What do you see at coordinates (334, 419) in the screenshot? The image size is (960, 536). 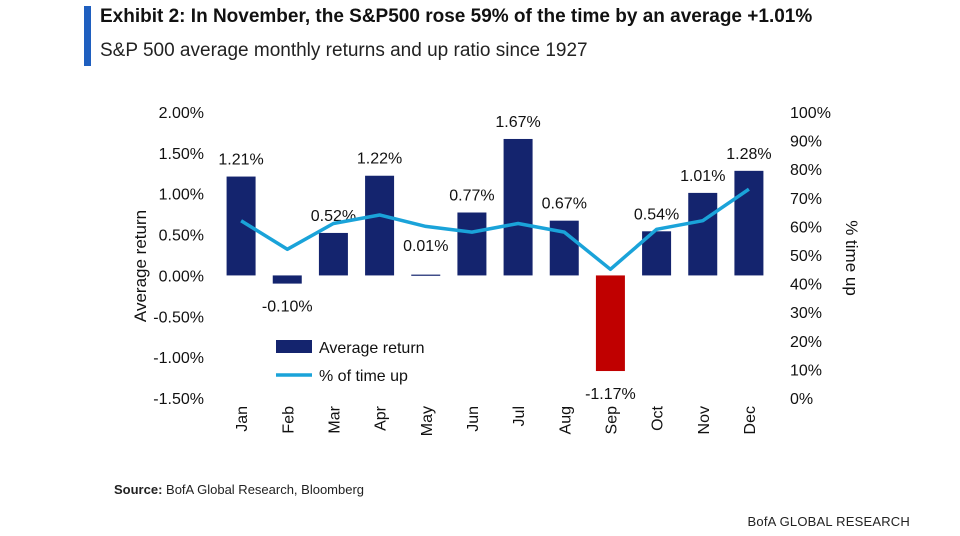 I see `x-tick-label-mar: Mar` at bounding box center [334, 419].